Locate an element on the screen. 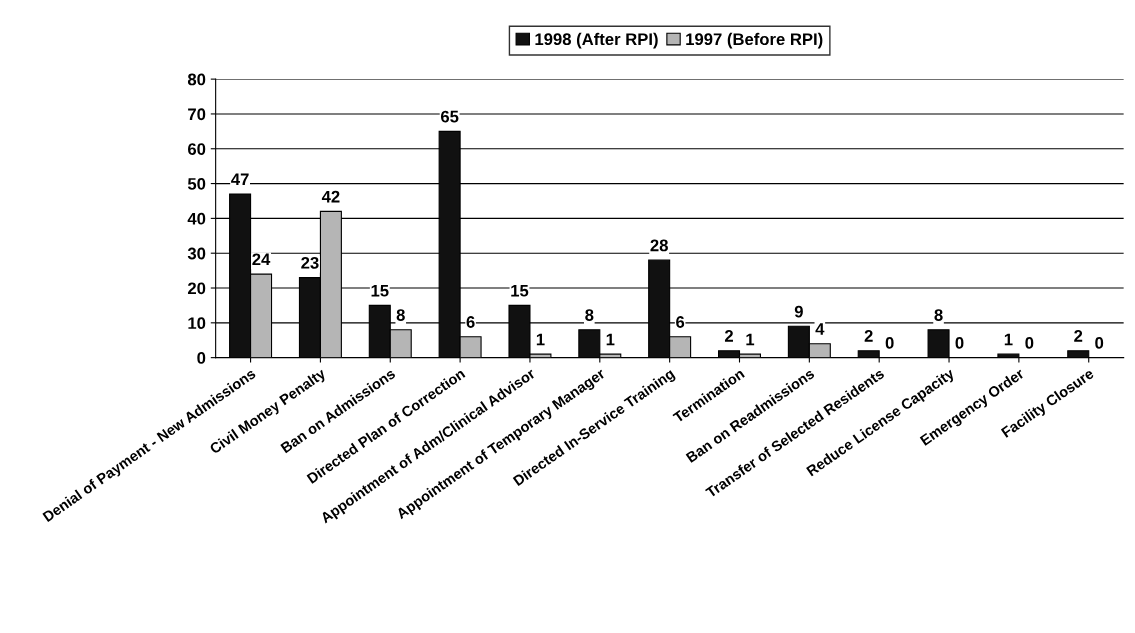 This screenshot has width=1135, height=633. data-label: 24 is located at coordinates (261, 259).